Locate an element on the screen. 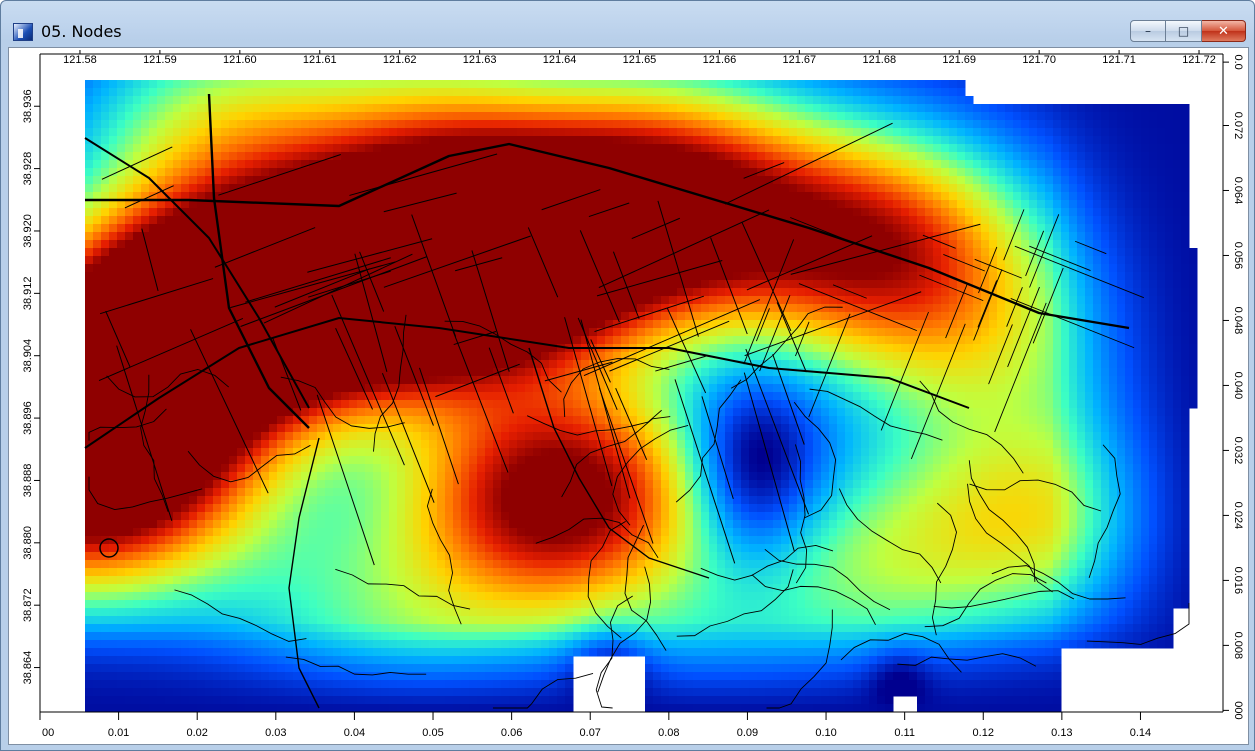 This screenshot has width=1255, height=751. app-icon is located at coordinates (23, 32).